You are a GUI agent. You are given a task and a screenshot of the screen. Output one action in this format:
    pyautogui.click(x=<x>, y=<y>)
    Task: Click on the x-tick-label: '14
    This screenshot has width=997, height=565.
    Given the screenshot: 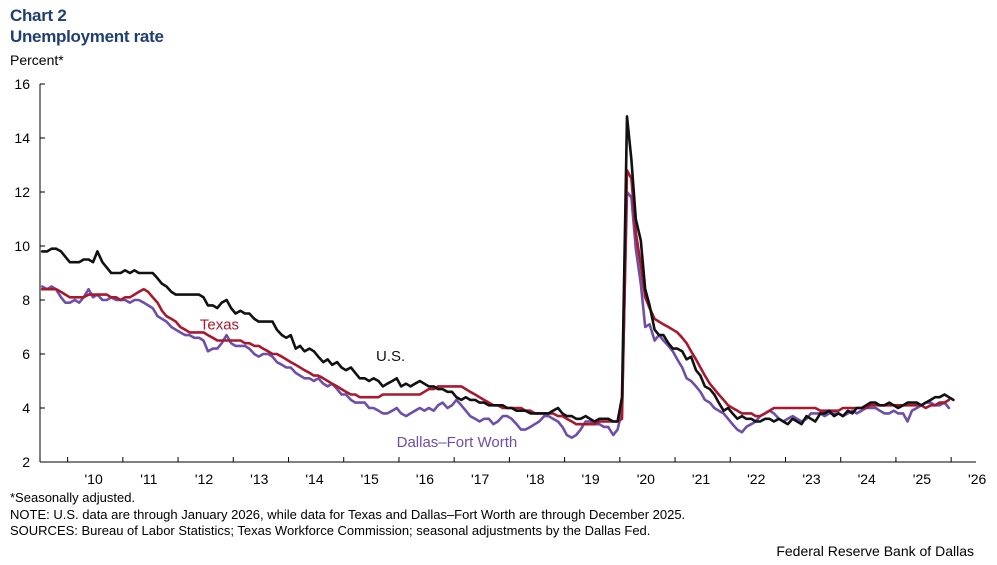 What is the action you would take?
    pyautogui.click(x=314, y=479)
    